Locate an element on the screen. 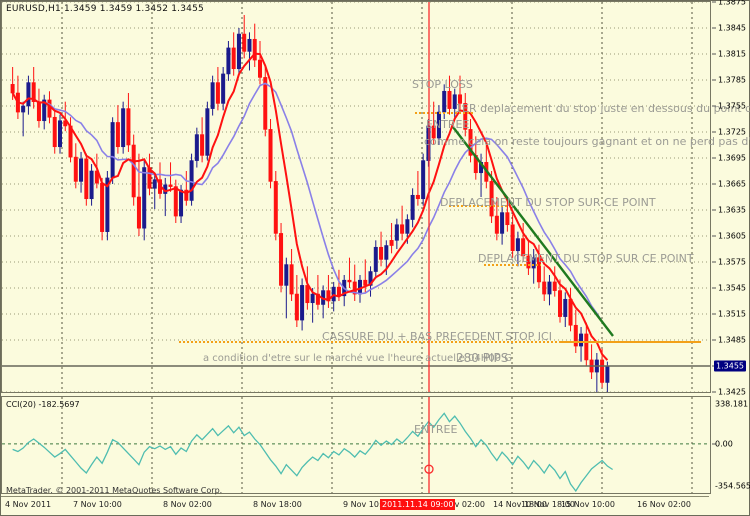  time-axis-label: 8 Nov 02:00 is located at coordinates (187, 504).